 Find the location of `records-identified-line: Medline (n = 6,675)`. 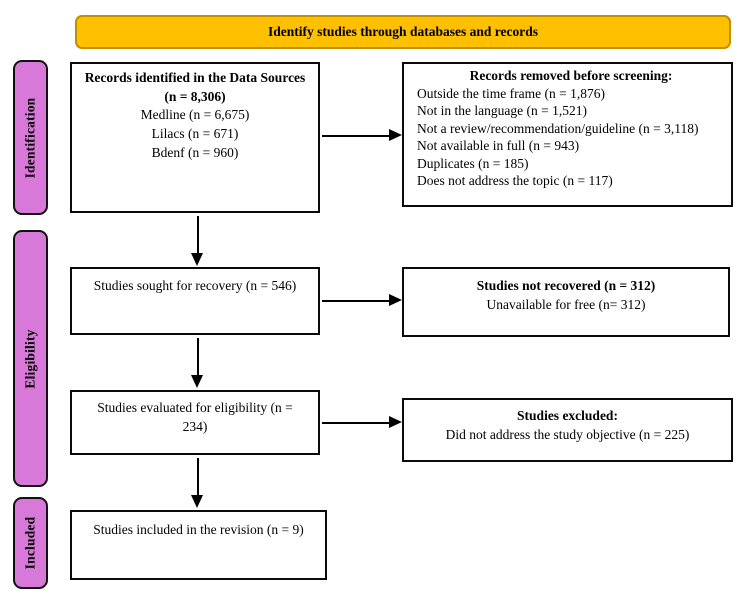

records-identified-line: Medline (n = 6,675) is located at coordinates (195, 115).